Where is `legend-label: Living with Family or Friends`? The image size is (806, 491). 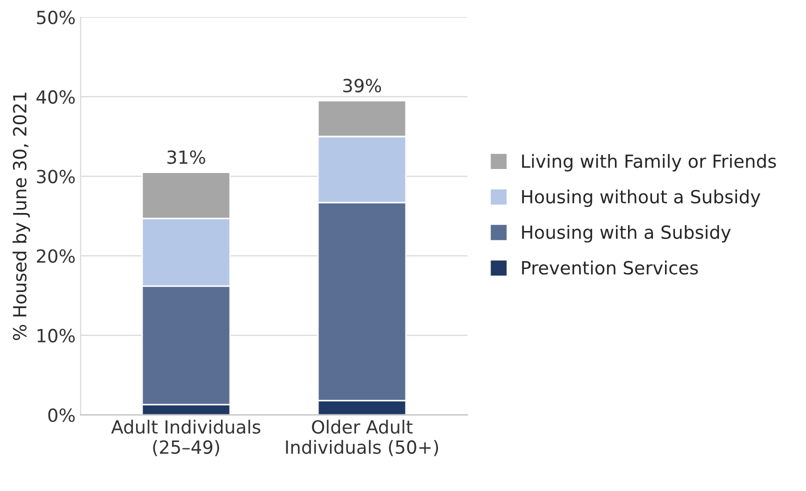 legend-label: Living with Family or Friends is located at coordinates (649, 163).